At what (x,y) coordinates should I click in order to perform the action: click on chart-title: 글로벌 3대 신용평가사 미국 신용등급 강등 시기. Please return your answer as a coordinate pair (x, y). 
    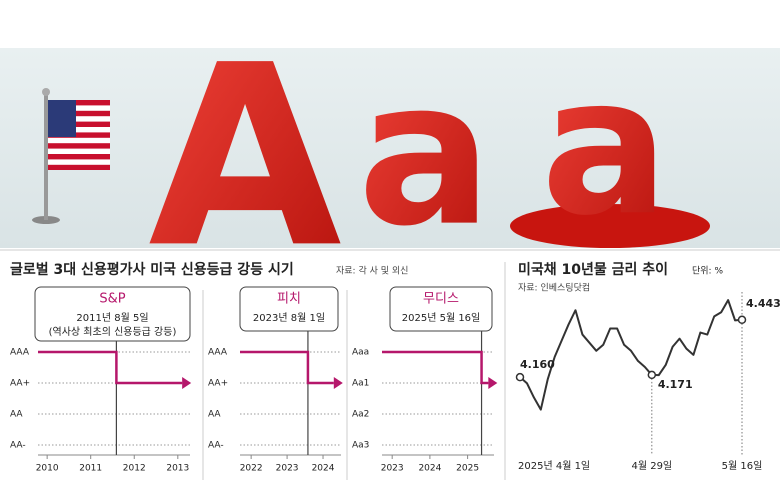
    Looking at the image, I should click on (152, 269).